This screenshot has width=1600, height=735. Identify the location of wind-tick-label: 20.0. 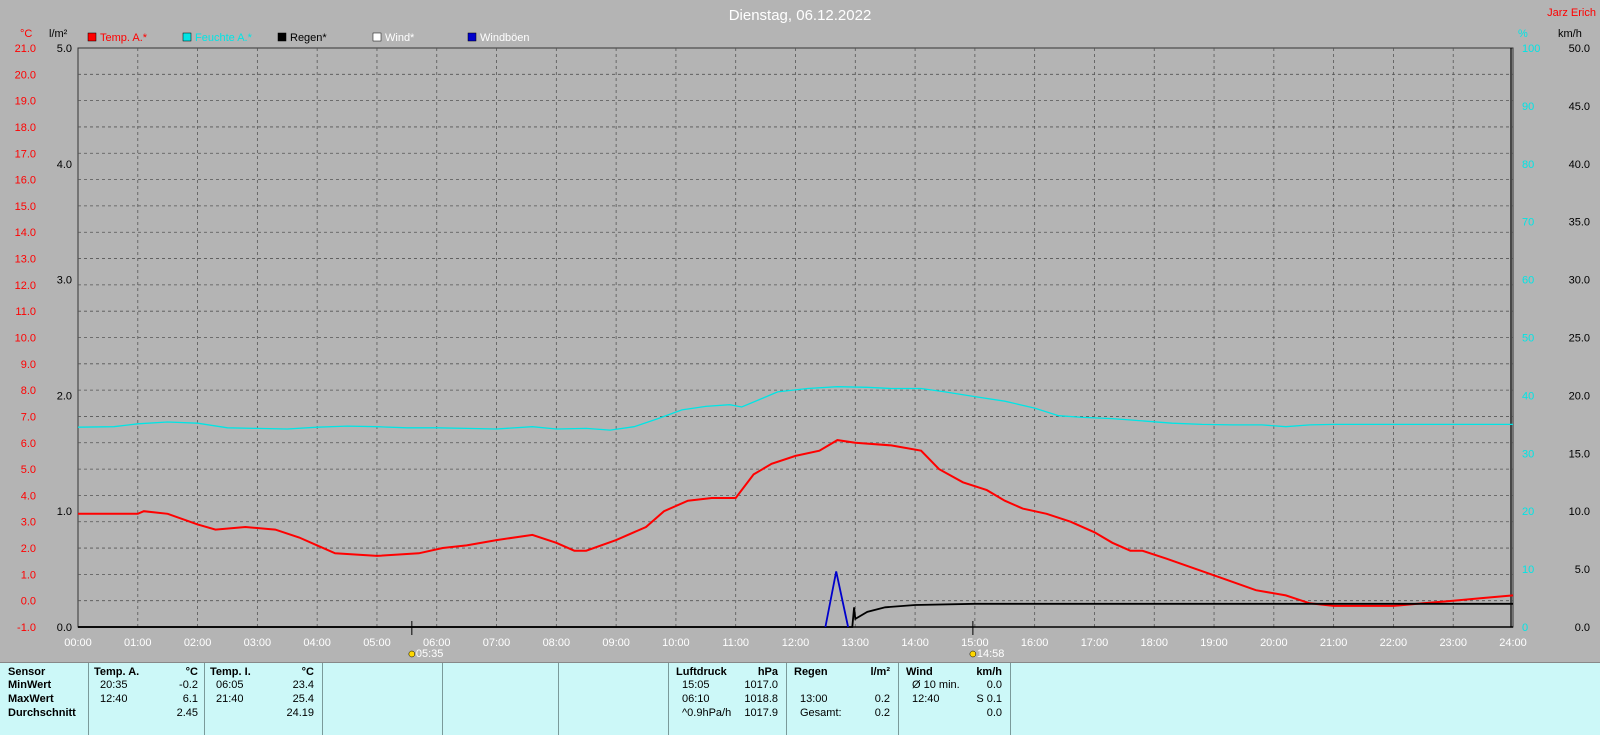
(1579, 396).